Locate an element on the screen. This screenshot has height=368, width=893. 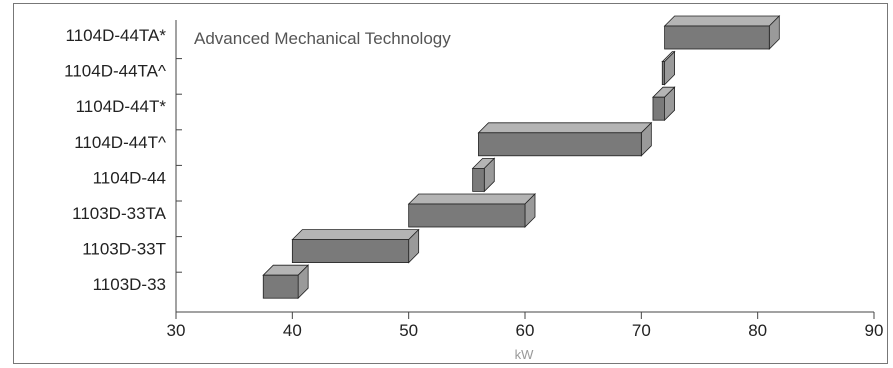
category-label: 1104D-44TA* is located at coordinates (116, 35).